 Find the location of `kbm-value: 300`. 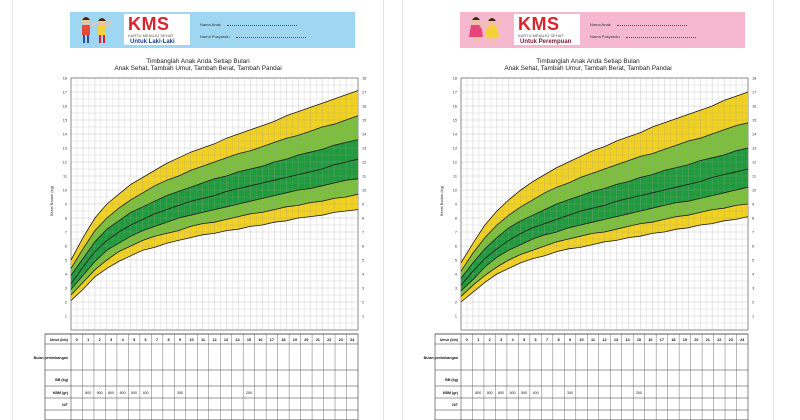

kbm-value: 300 is located at coordinates (570, 393).